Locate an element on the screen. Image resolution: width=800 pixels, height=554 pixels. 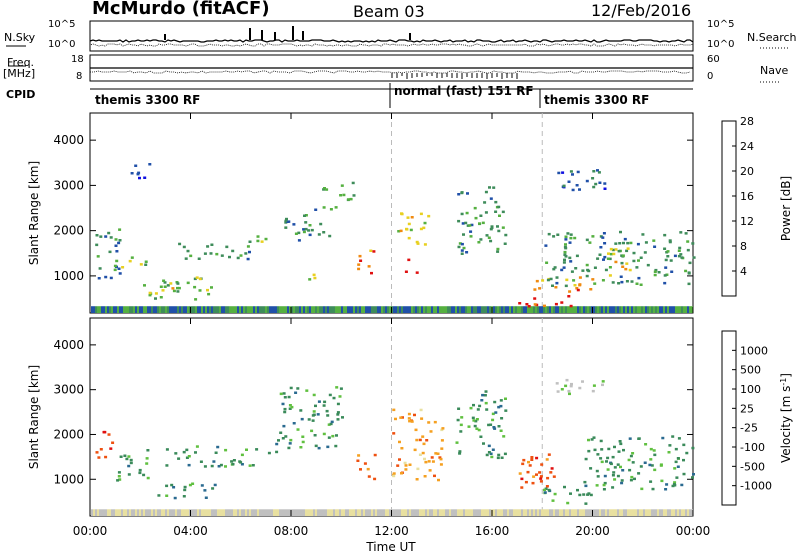
station-title: McMurdo (fitACF) is located at coordinates (181, 9).